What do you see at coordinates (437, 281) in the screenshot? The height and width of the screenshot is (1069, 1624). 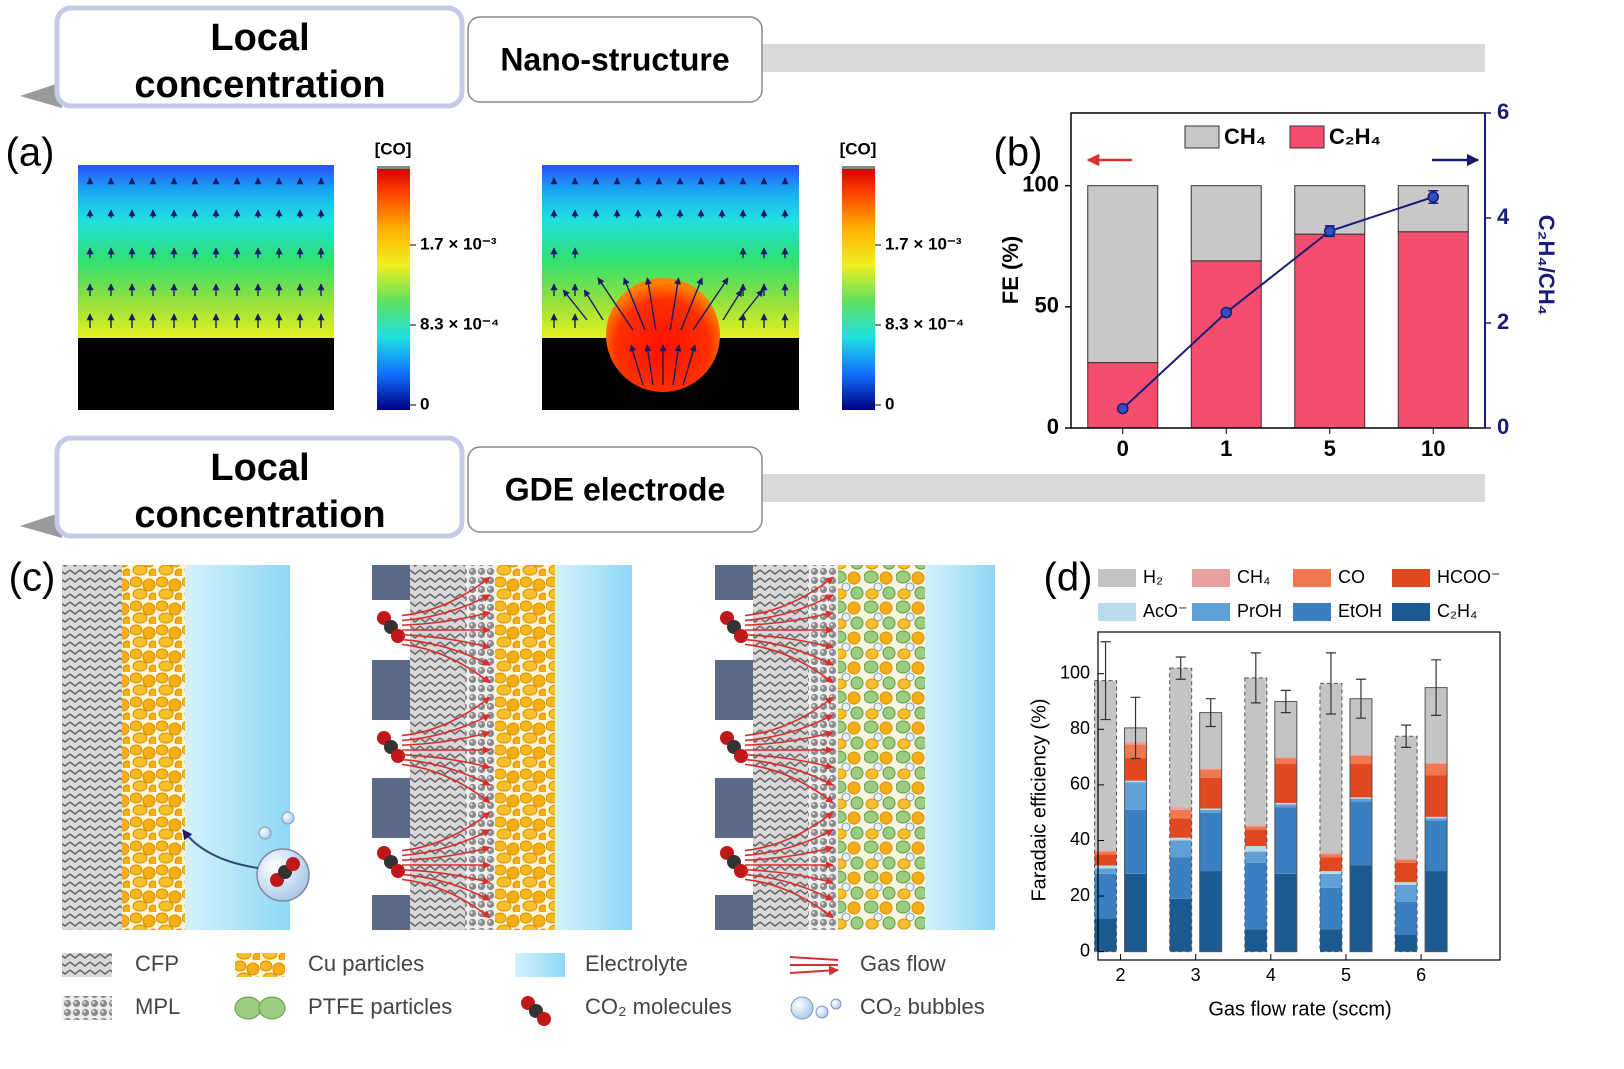 I see `flux-arrows` at bounding box center [437, 281].